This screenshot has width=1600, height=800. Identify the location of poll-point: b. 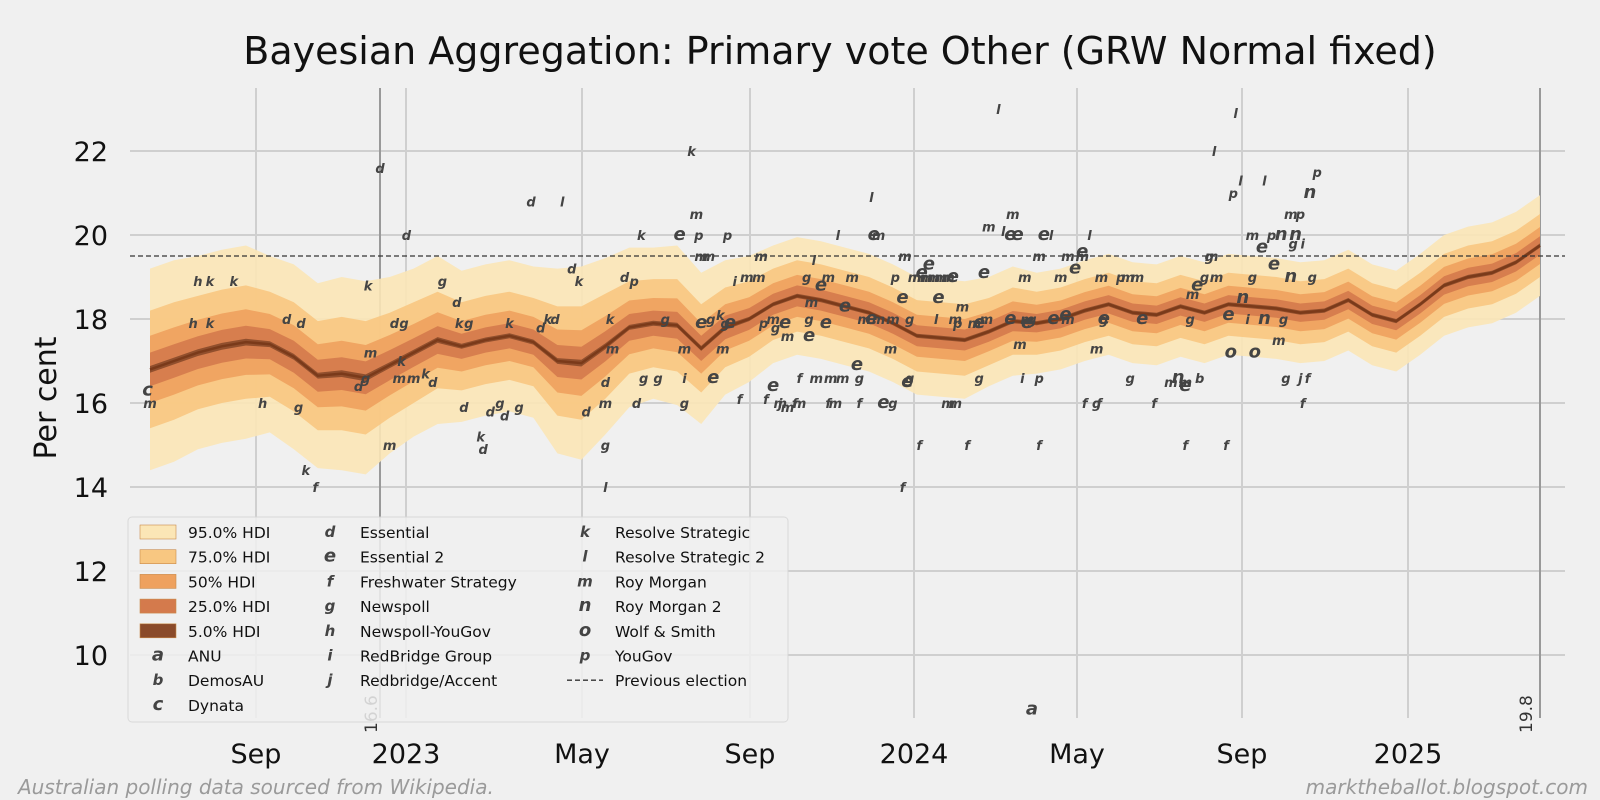
(1199, 379).